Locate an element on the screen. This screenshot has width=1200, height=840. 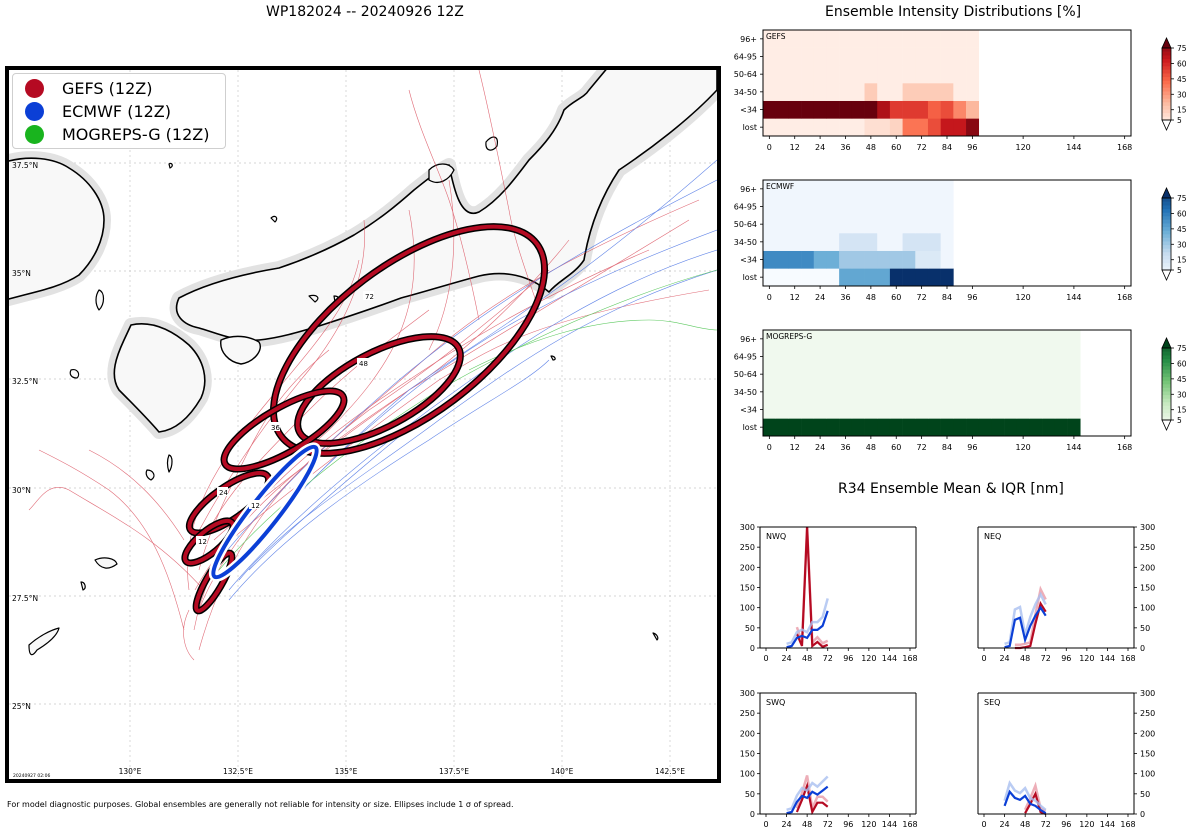
r34-ytick-label: 250 is located at coordinates (1147, 547).